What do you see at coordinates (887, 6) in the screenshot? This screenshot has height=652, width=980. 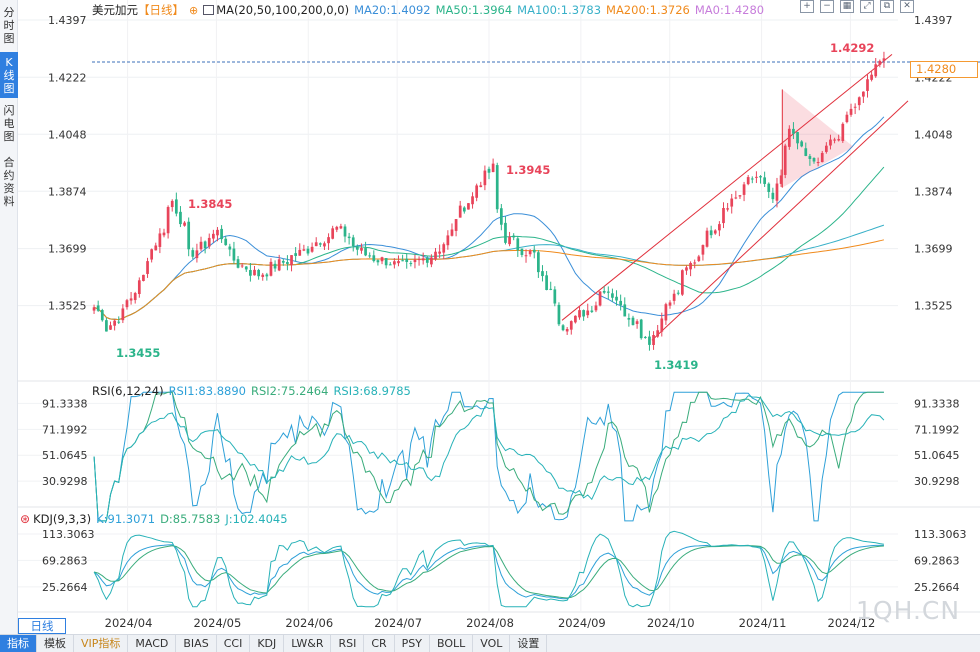 I see `restore-icon: ⧉` at bounding box center [887, 6].